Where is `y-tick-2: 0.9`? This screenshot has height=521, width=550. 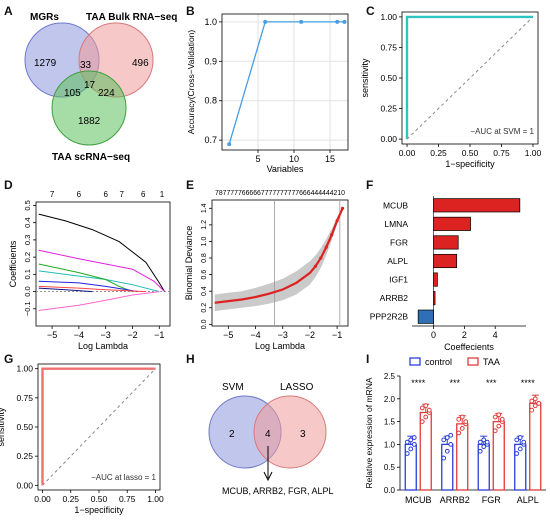
y-tick-2: 0.9 is located at coordinates (210, 61).